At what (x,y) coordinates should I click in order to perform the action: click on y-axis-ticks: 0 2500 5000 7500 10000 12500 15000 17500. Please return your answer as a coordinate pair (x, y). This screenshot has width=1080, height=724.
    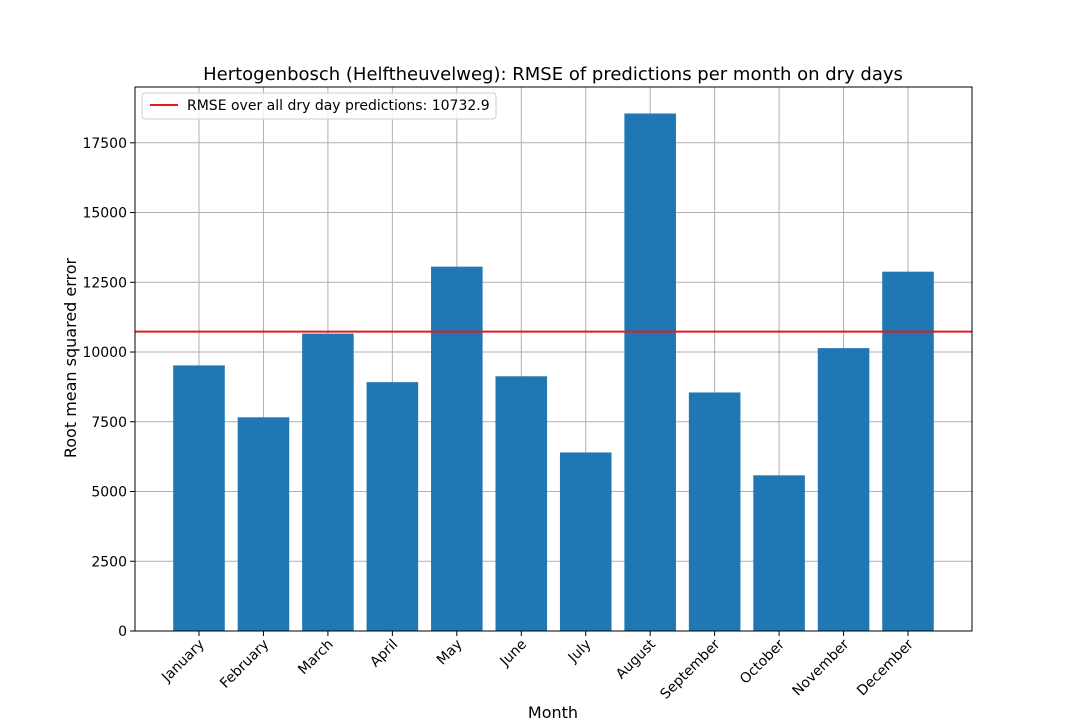
    Looking at the image, I should click on (108, 388).